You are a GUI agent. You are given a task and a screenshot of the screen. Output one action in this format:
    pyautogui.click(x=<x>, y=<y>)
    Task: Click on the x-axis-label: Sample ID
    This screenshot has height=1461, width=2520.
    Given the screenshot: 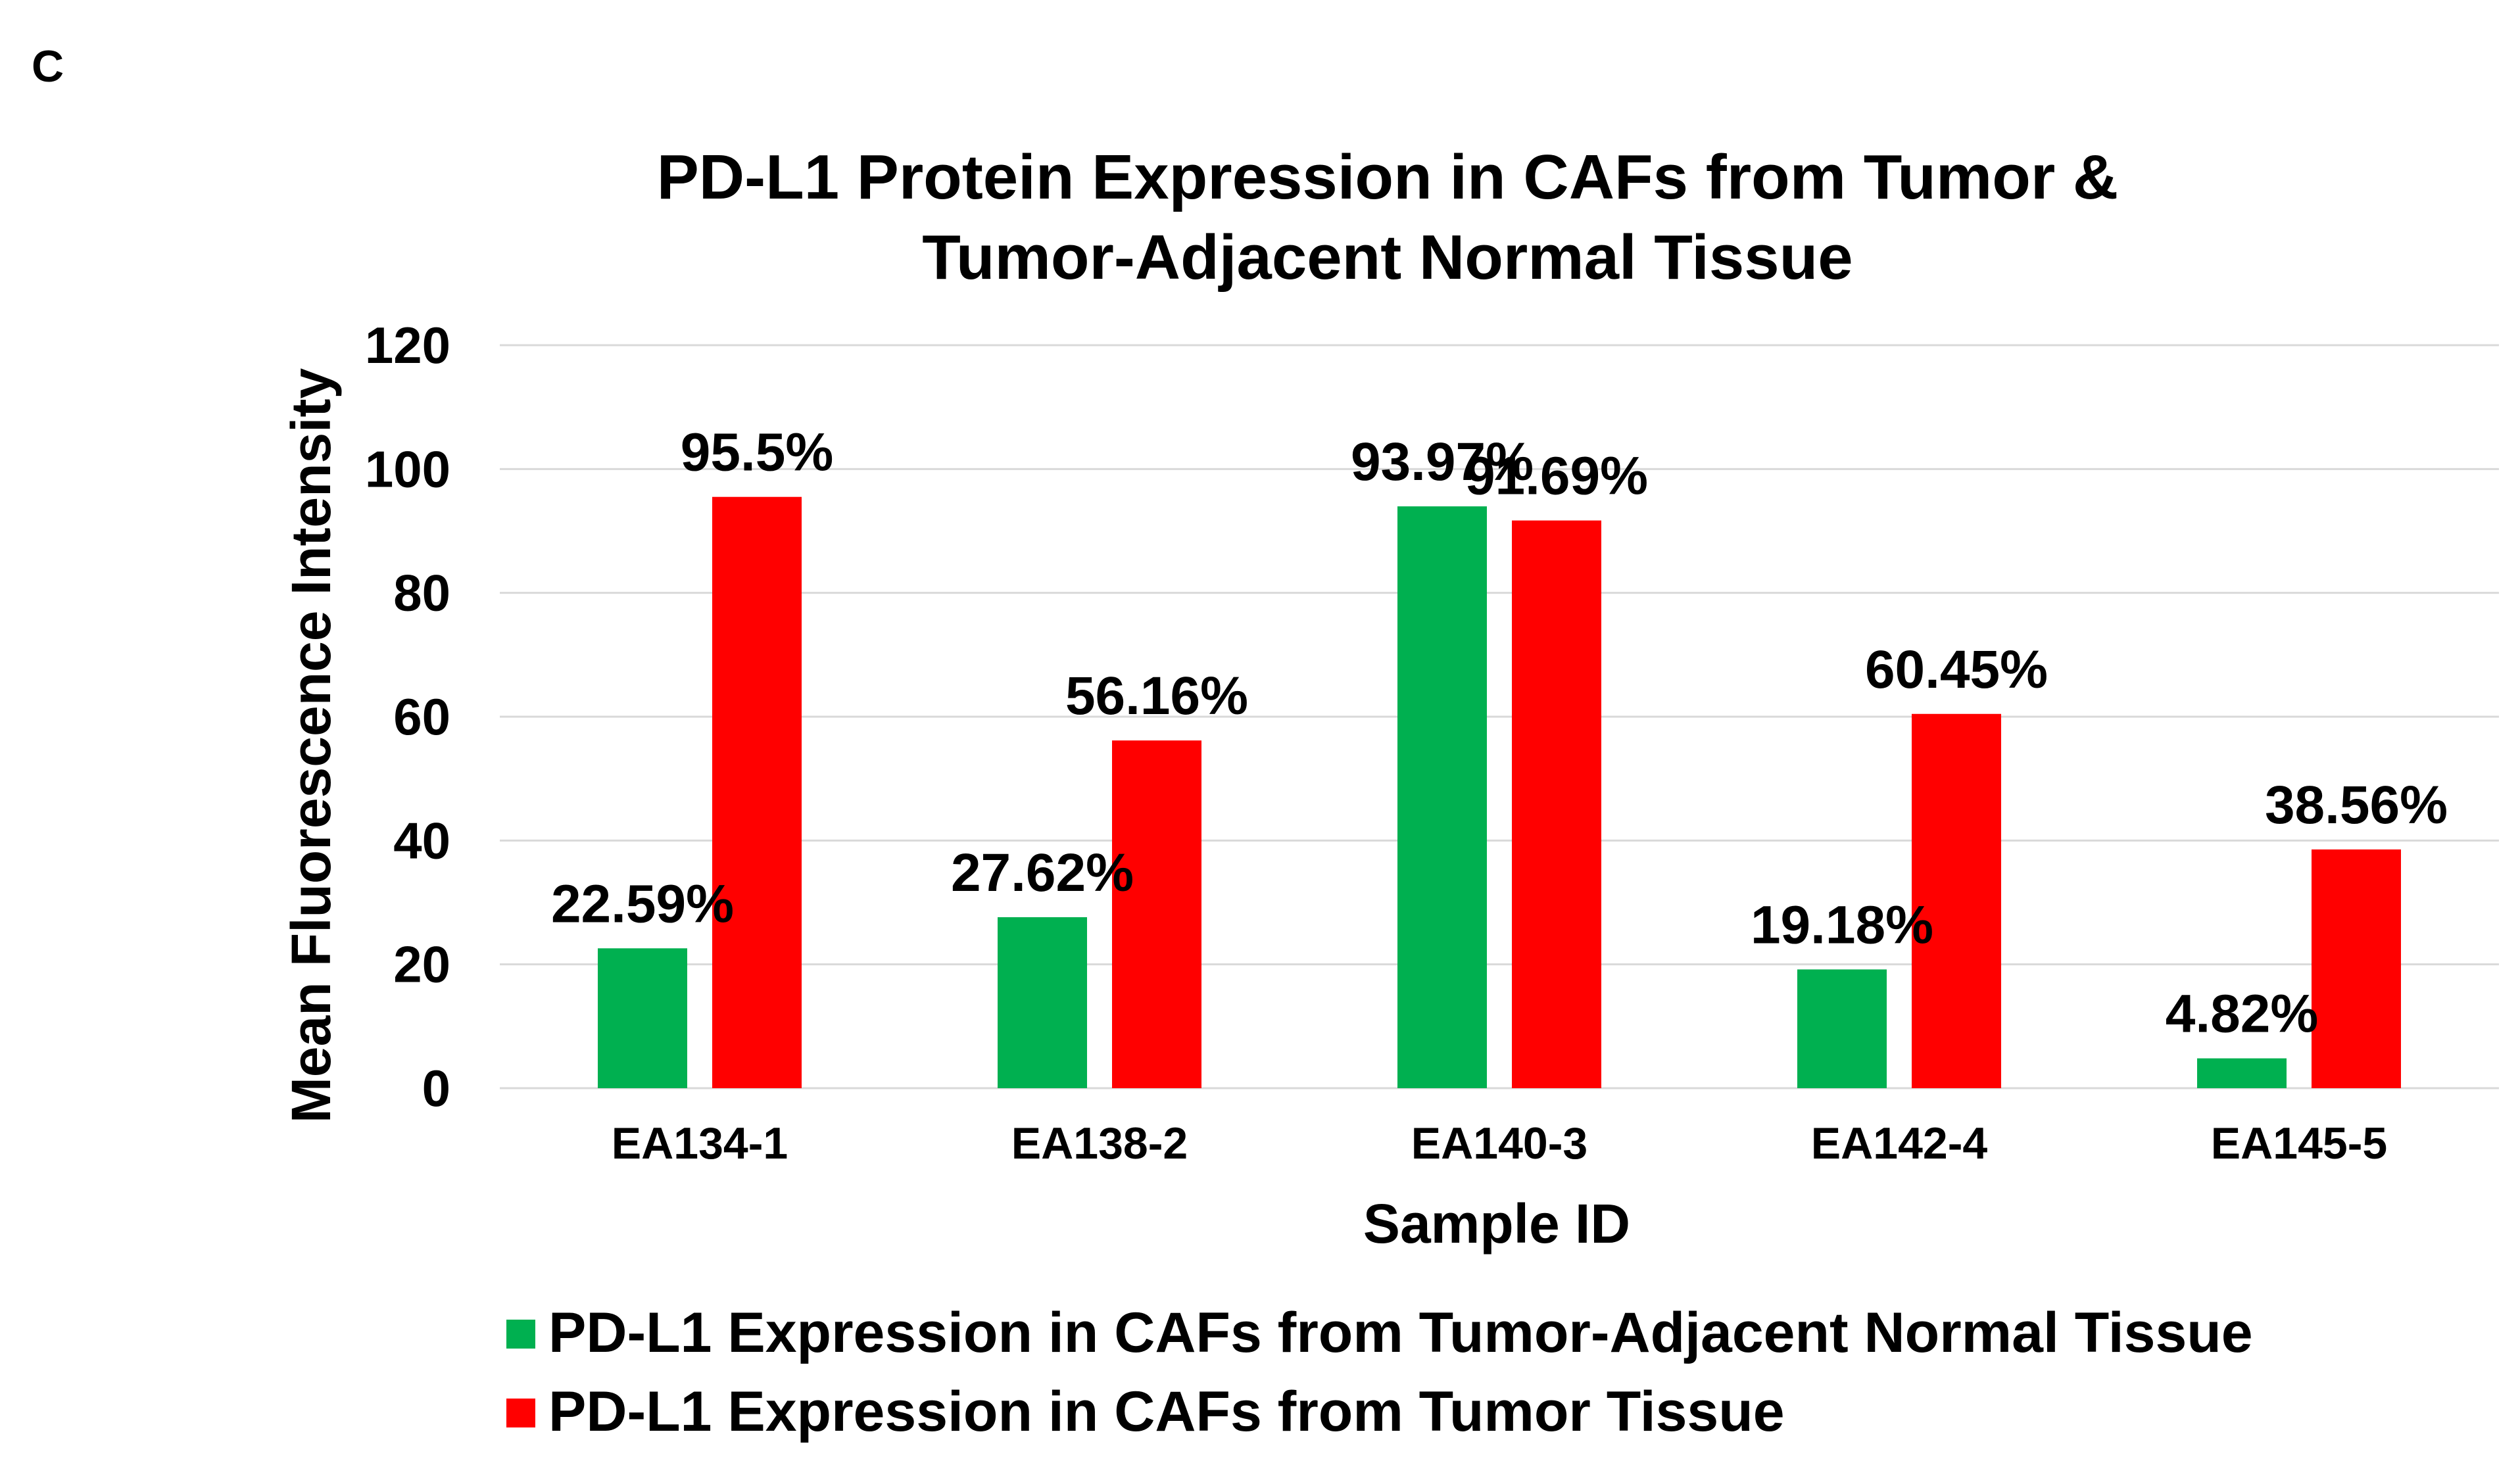 What is the action you would take?
    pyautogui.click(x=1496, y=1224)
    